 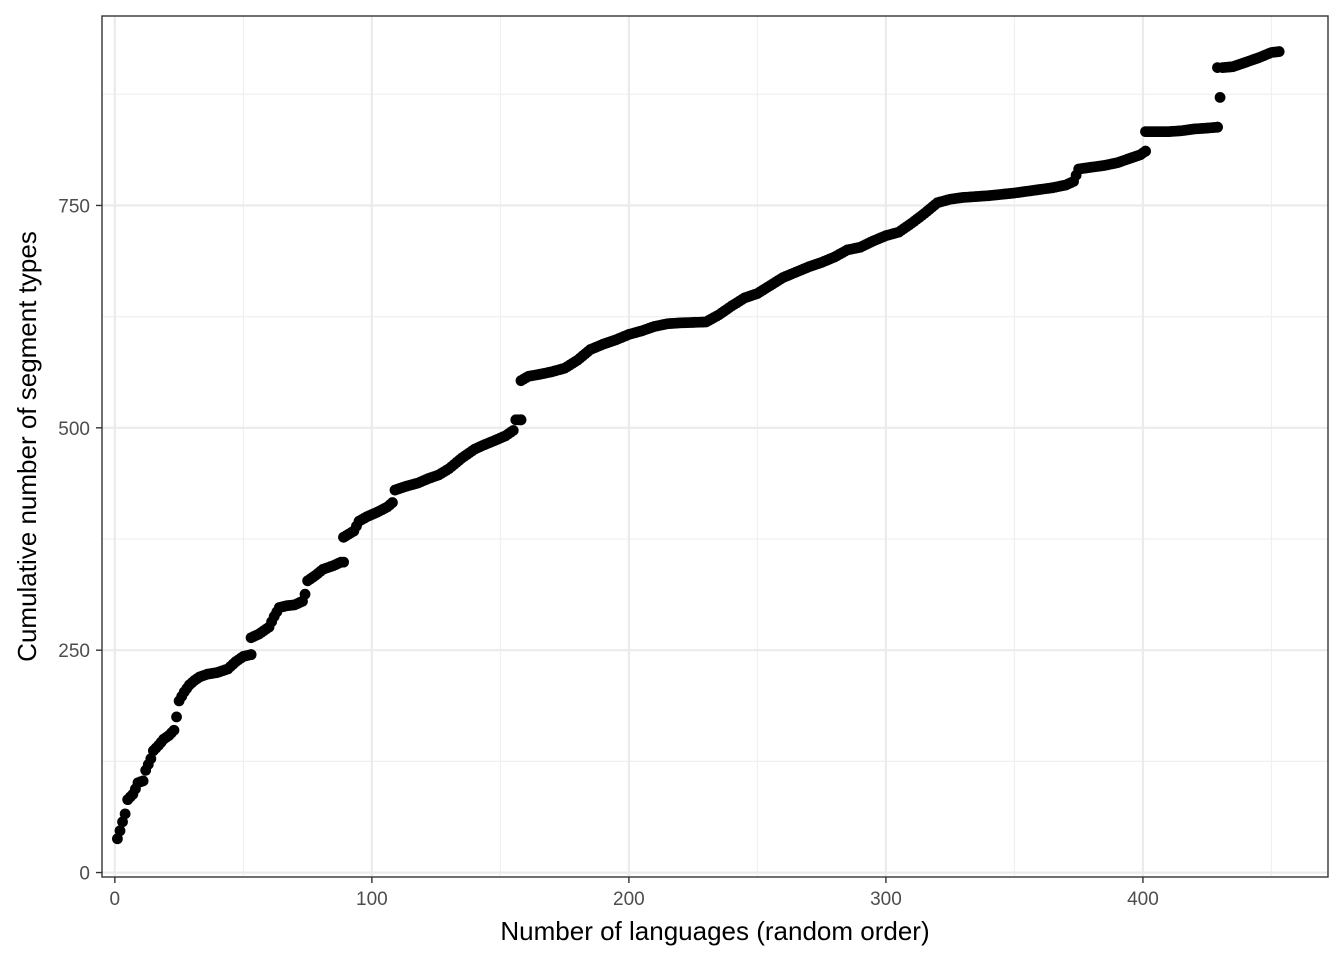 I want to click on x-tick-label: 300, so click(x=886, y=899).